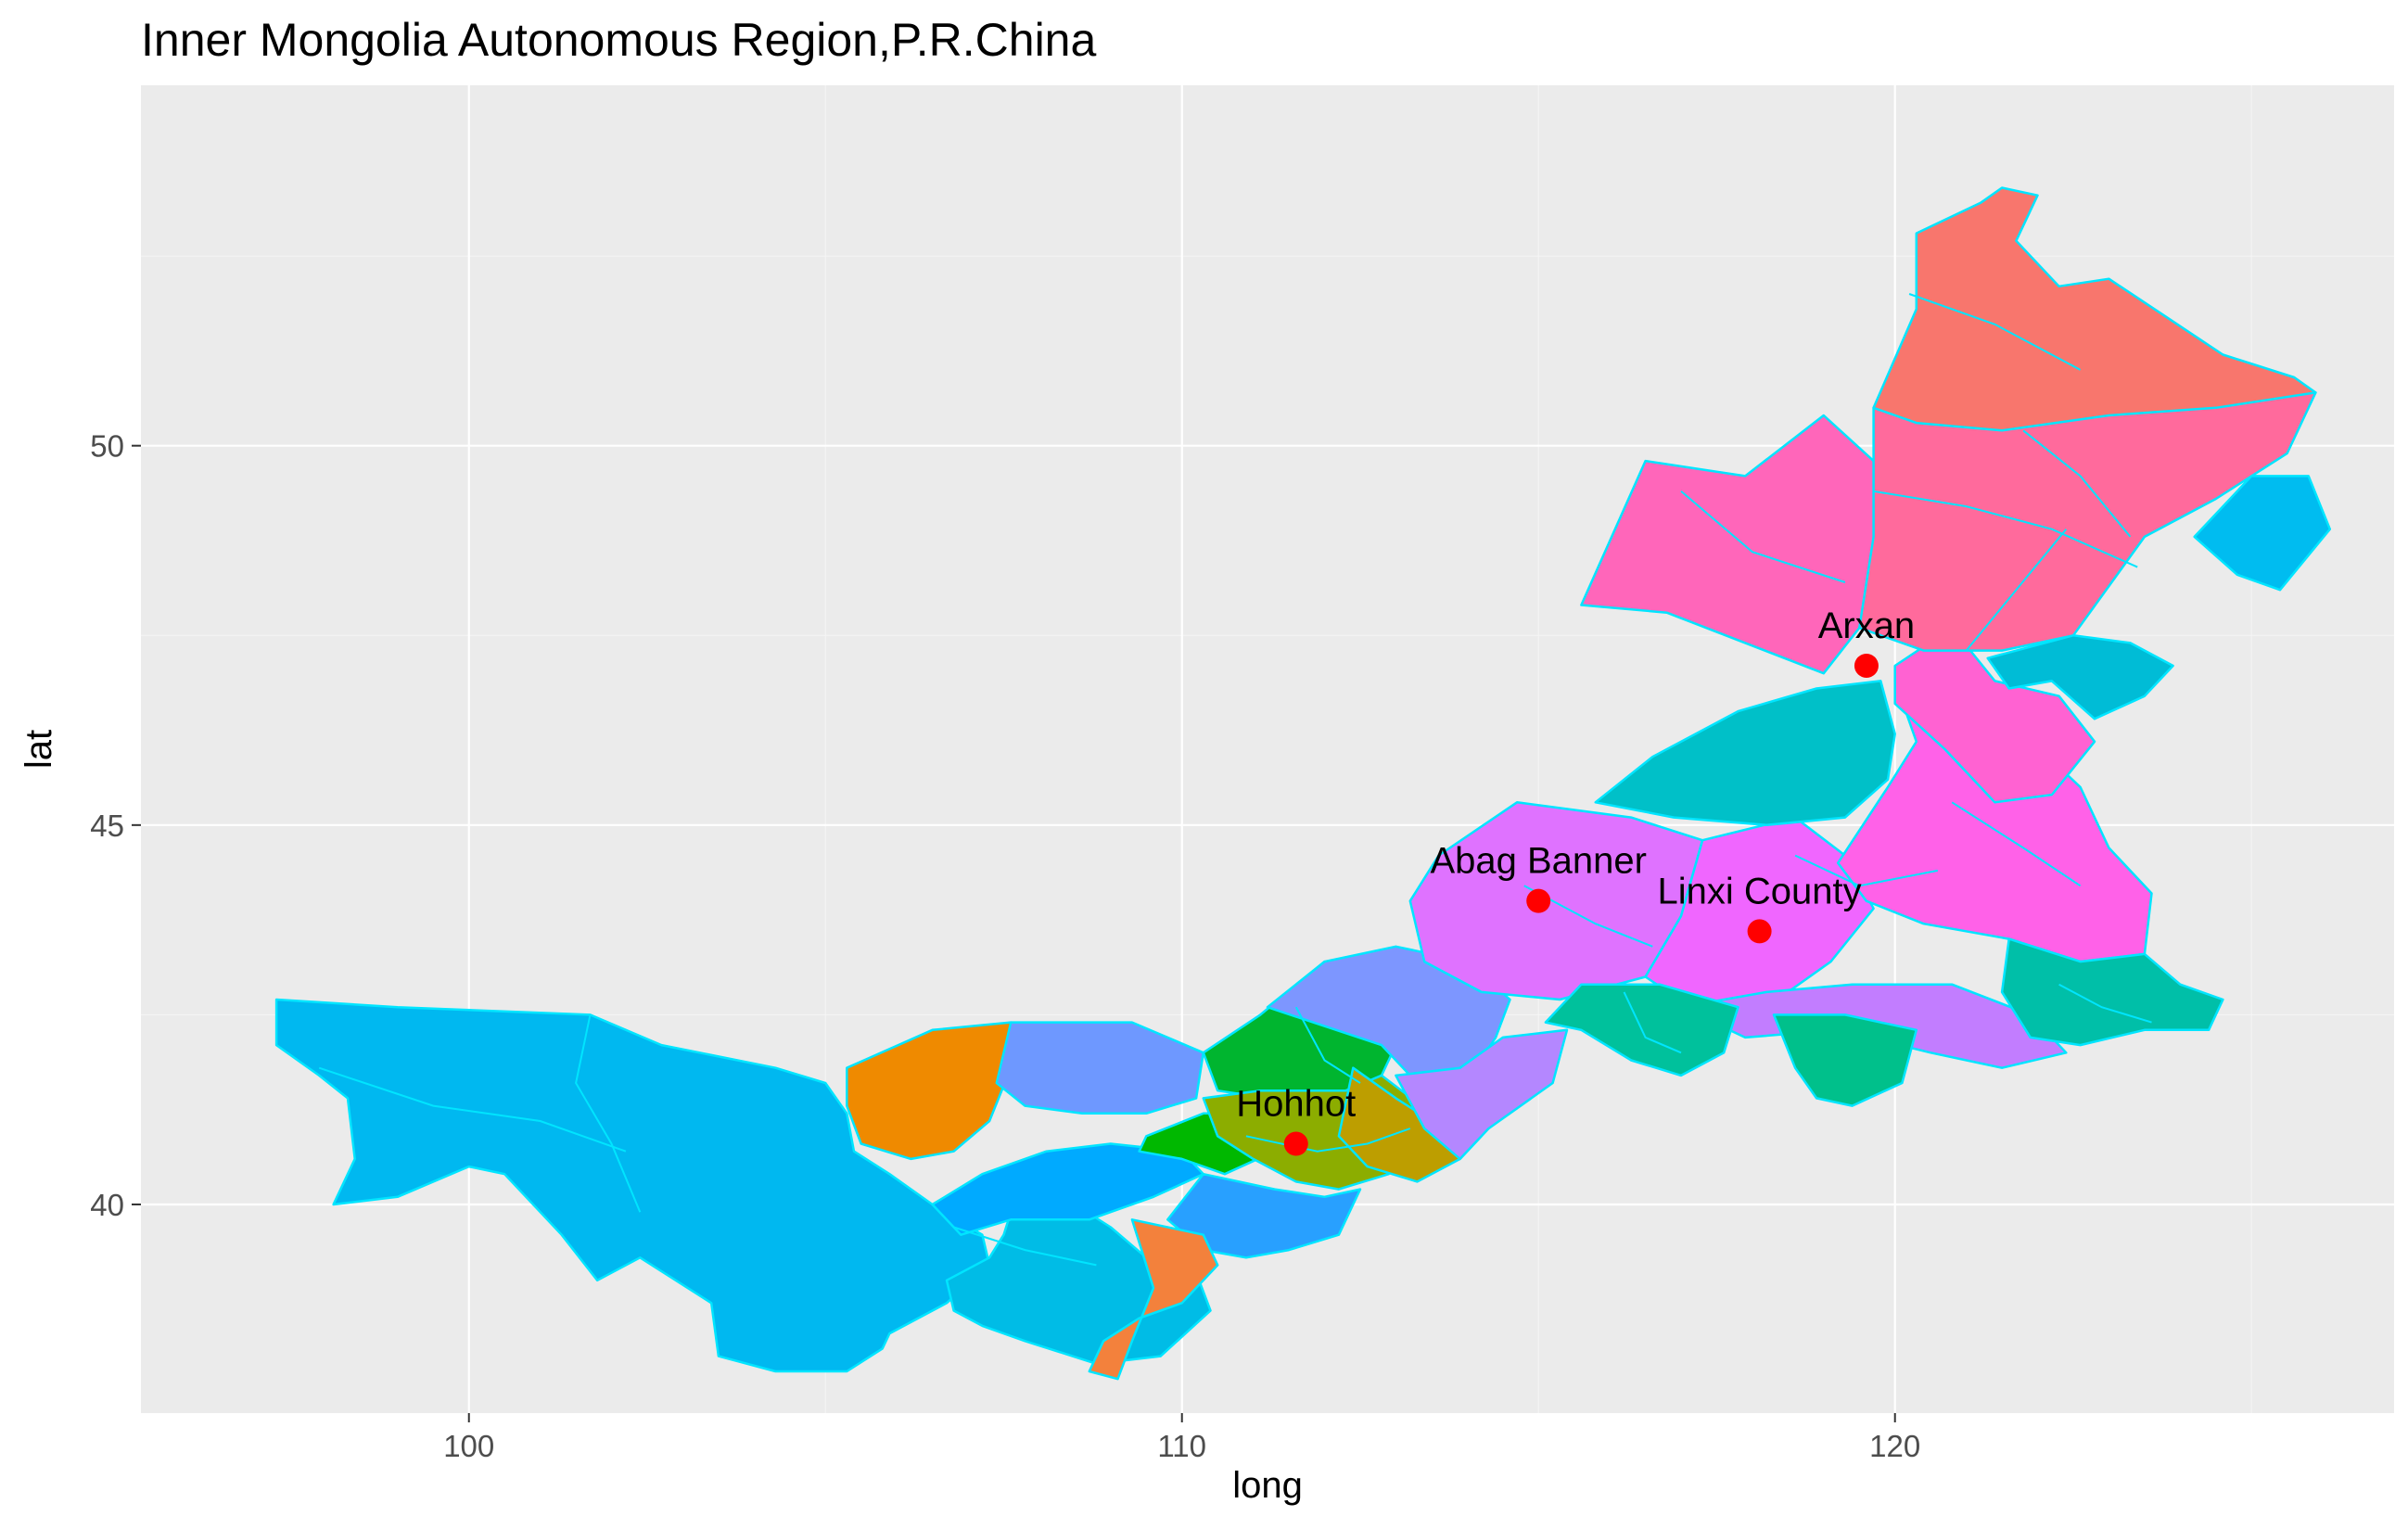 The width and height of the screenshot is (2408, 1529). What do you see at coordinates (1581, 905) in the screenshot?
I see `city-points` at bounding box center [1581, 905].